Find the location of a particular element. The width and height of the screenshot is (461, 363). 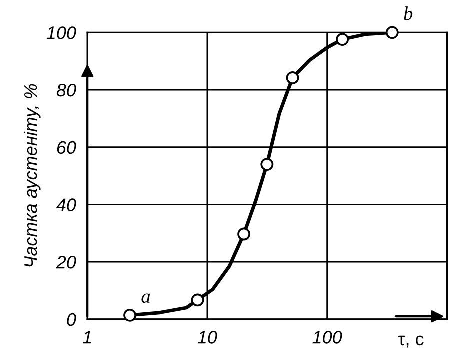

y-tick-label: 60 is located at coordinates (66, 147).